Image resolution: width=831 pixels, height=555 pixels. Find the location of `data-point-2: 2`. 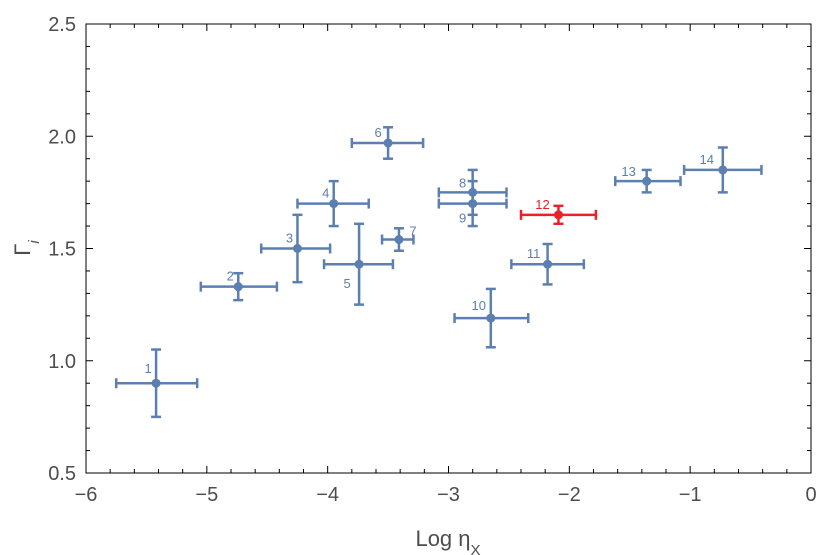

data-point-2: 2 is located at coordinates (239, 285).